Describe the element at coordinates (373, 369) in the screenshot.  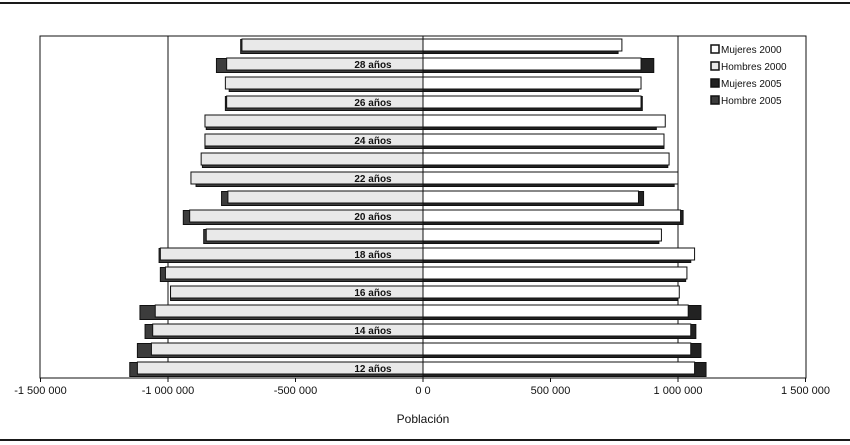
I see `age-label: 12 años` at that location.